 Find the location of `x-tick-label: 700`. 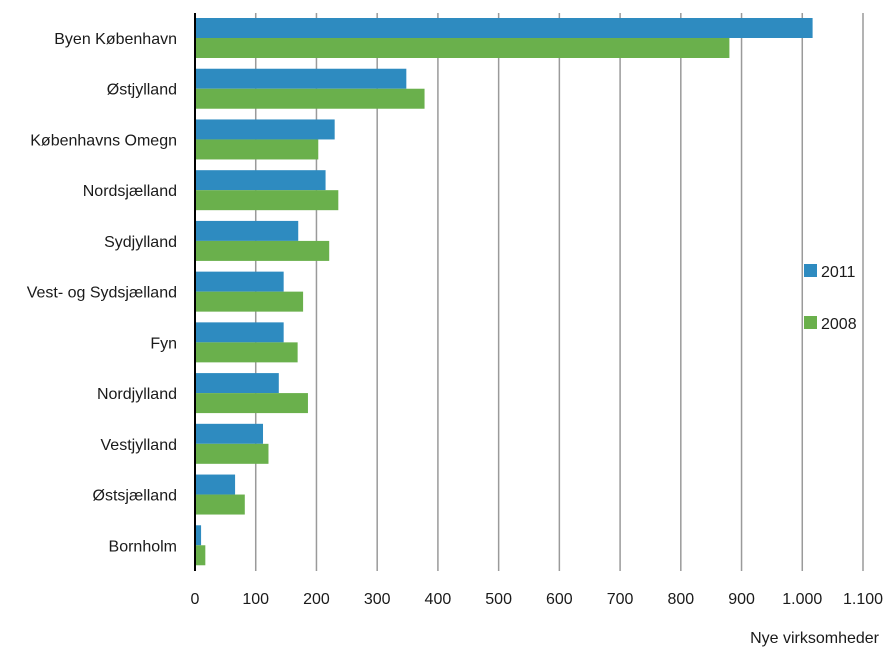

x-tick-label: 700 is located at coordinates (620, 599).